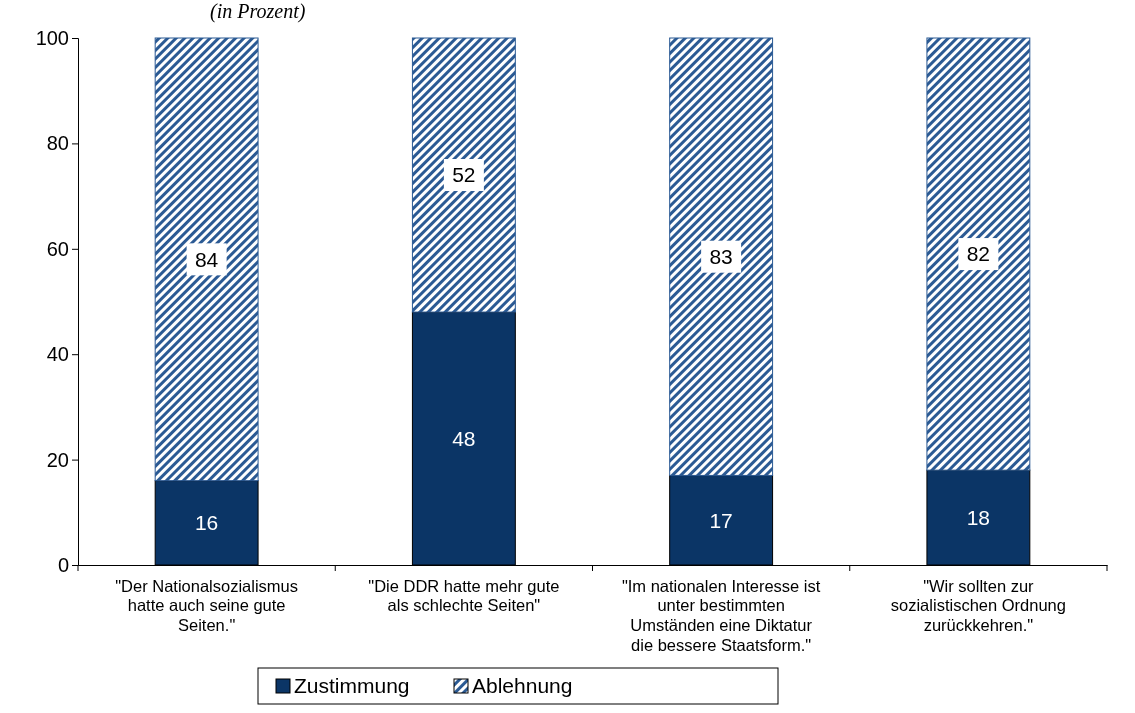 Image resolution: width=1135 pixels, height=713 pixels. What do you see at coordinates (57, 459) in the screenshot?
I see `y-tick-label: 20` at bounding box center [57, 459].